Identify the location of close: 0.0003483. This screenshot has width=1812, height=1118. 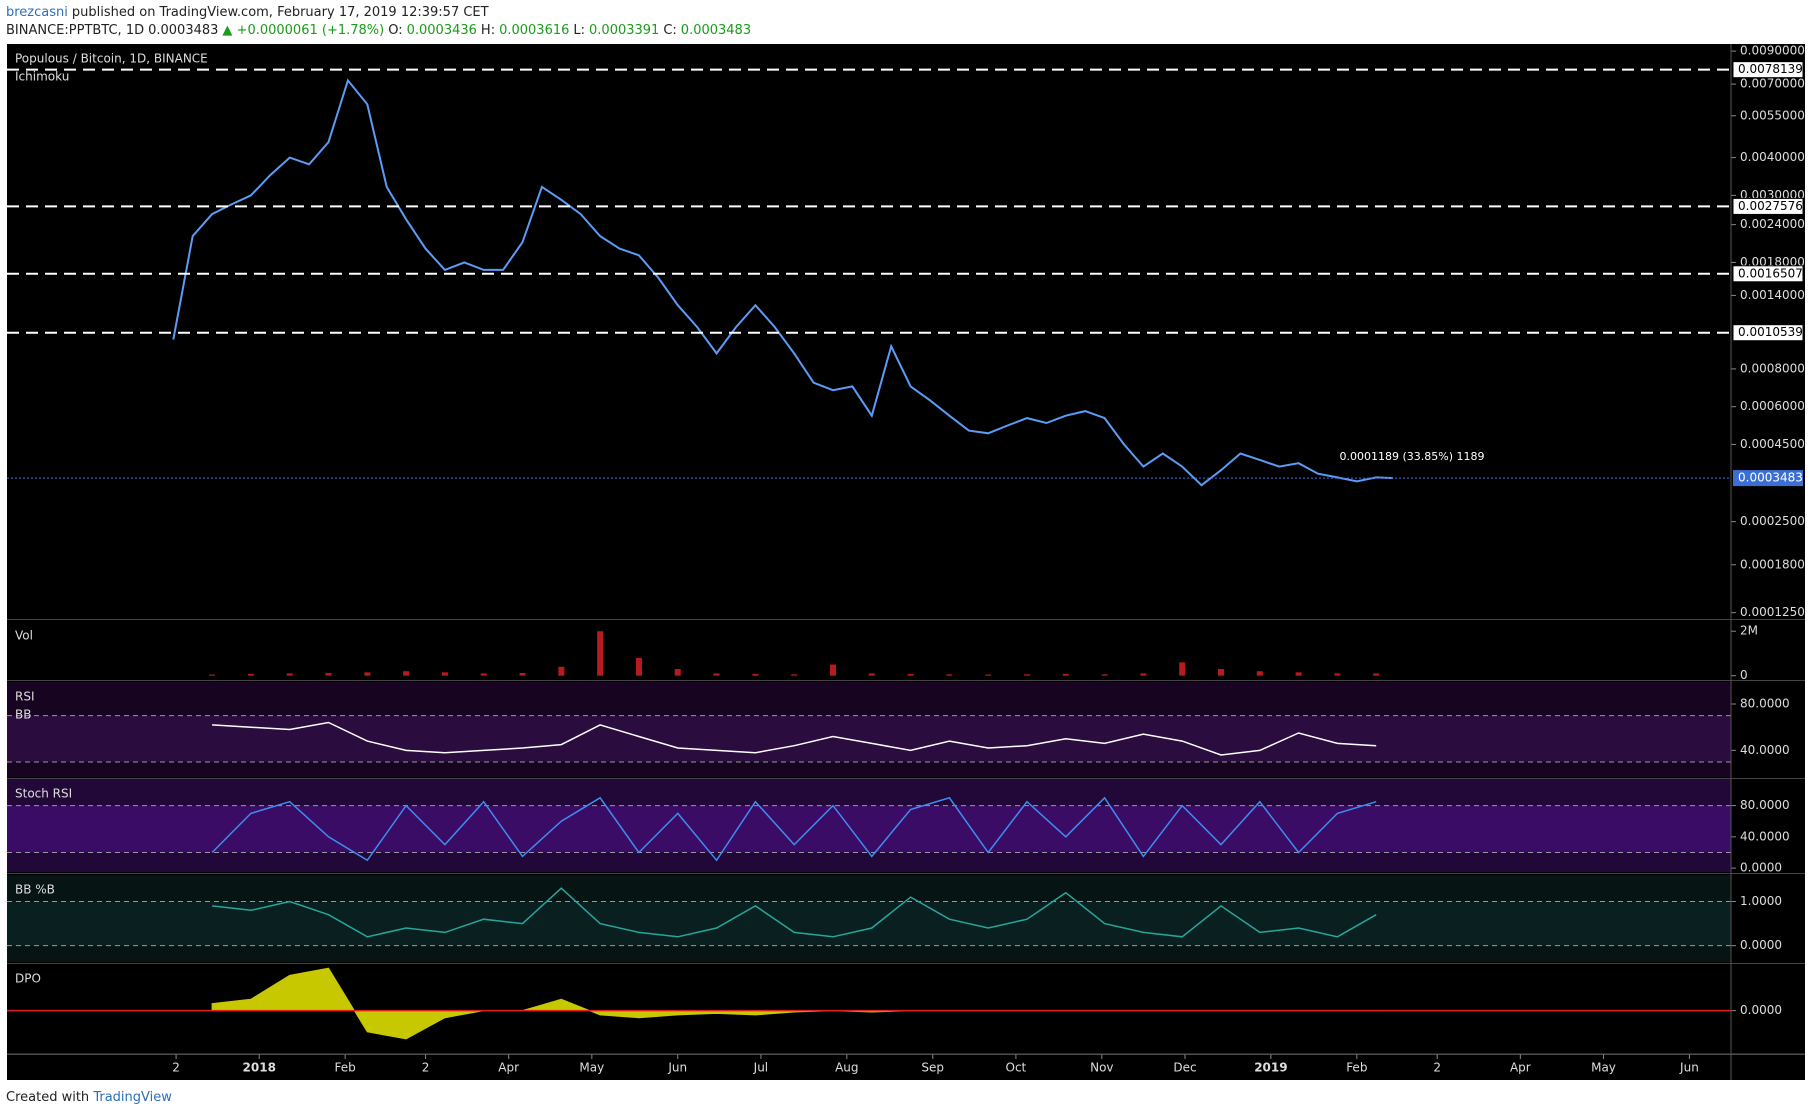
(716, 30).